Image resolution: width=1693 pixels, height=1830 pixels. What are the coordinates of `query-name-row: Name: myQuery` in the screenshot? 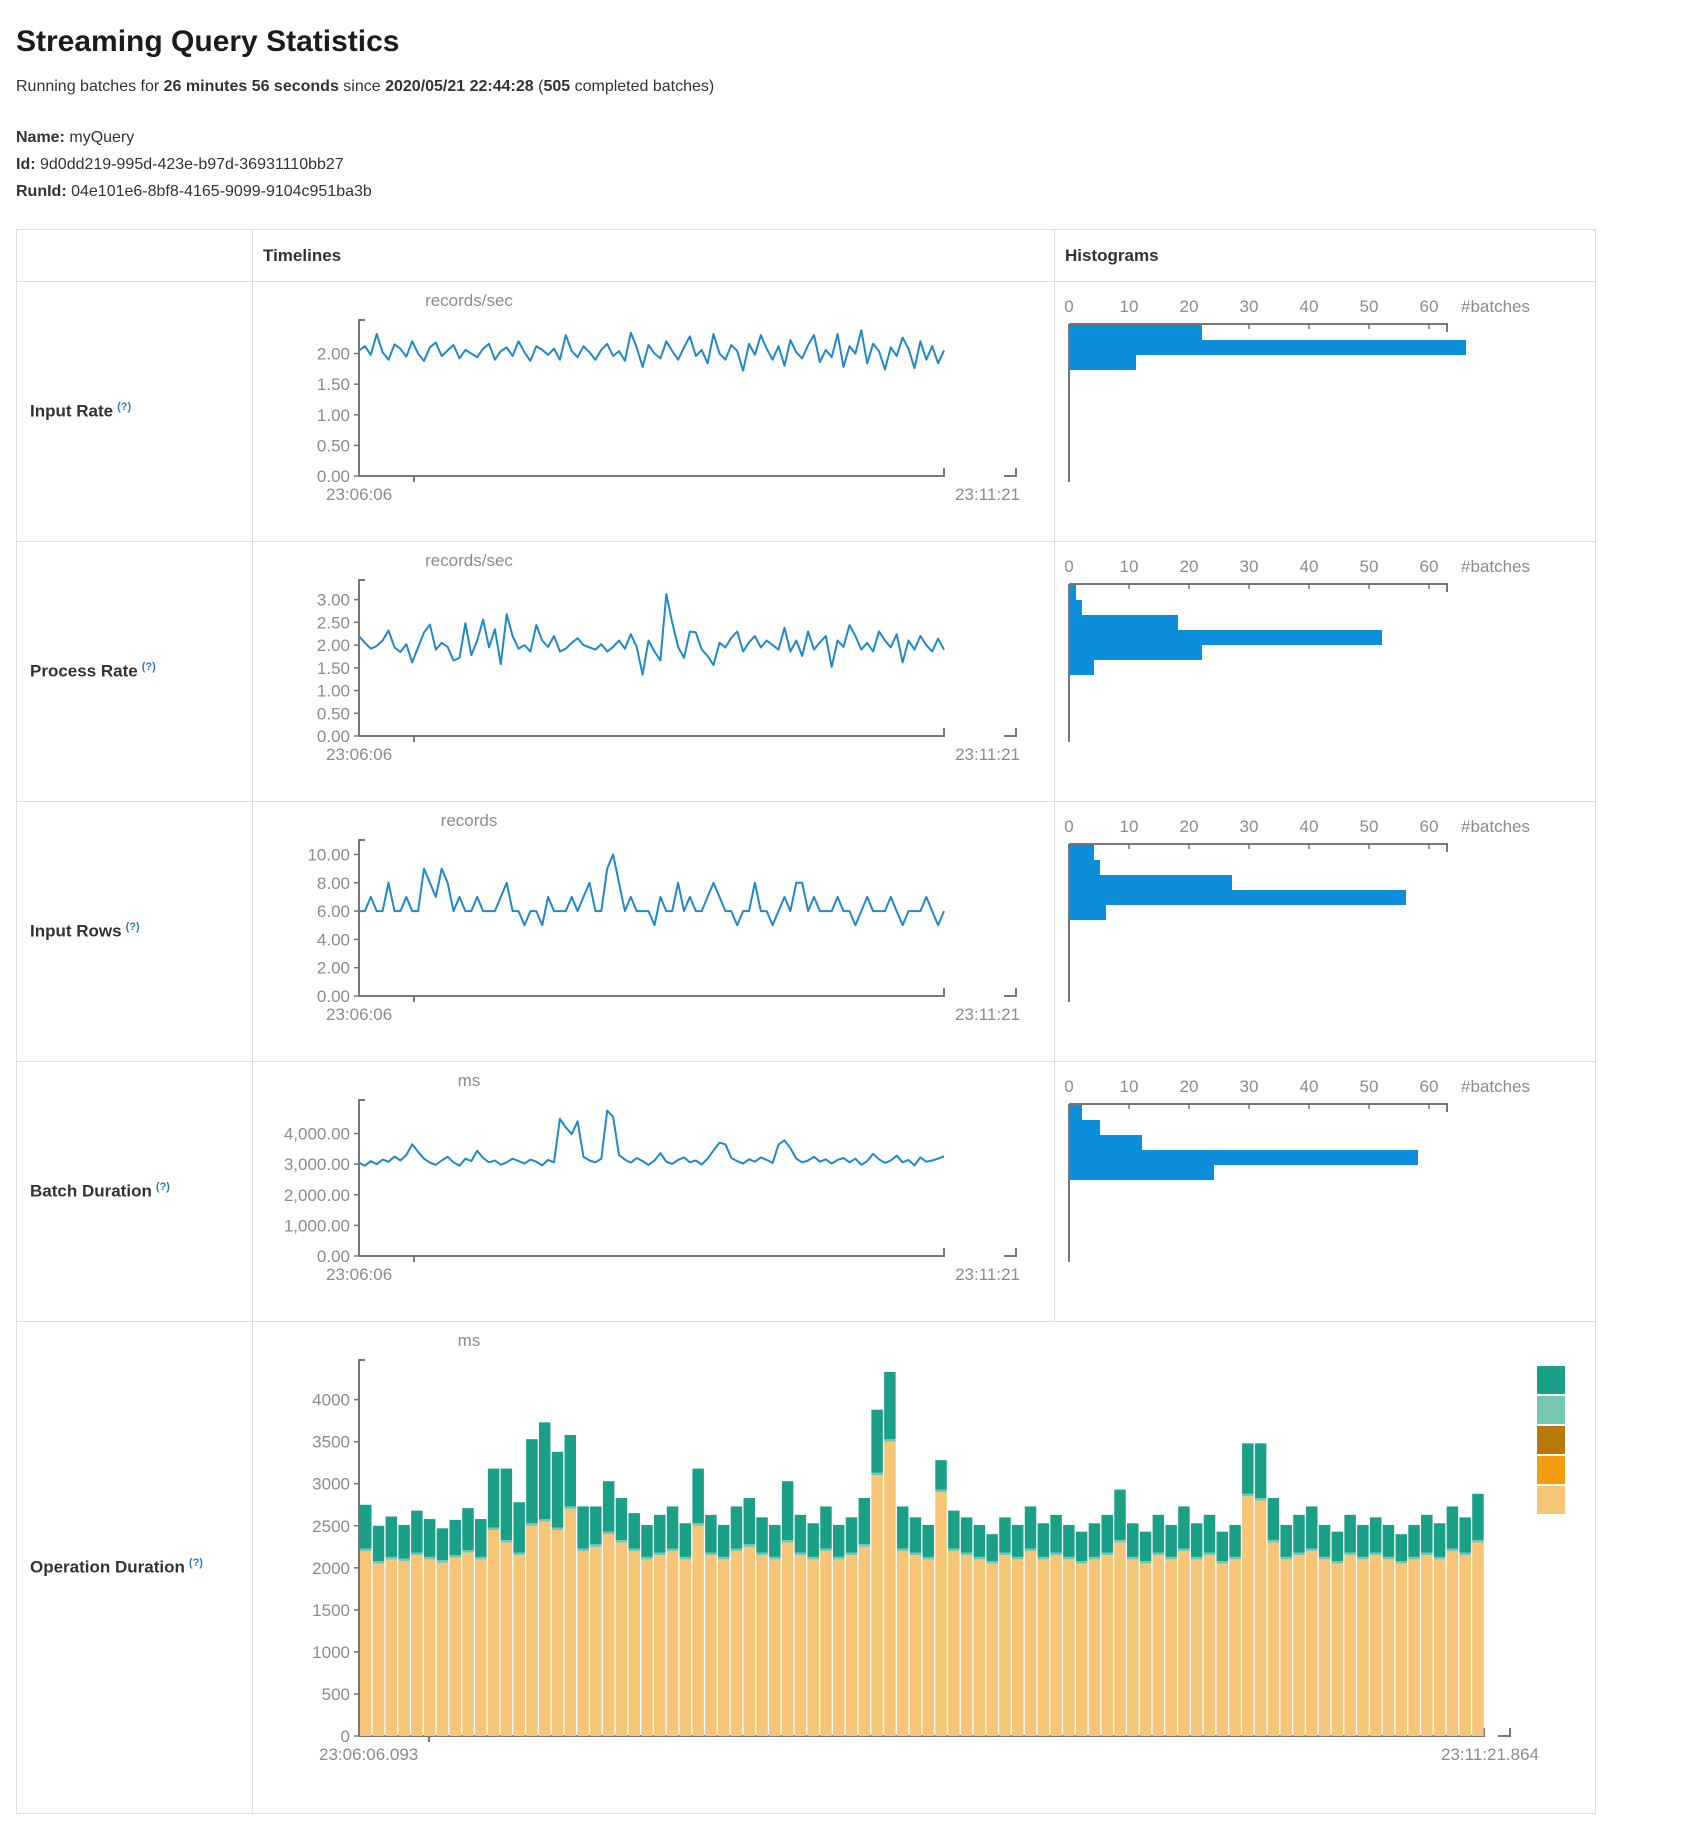 It's located at (846, 137).